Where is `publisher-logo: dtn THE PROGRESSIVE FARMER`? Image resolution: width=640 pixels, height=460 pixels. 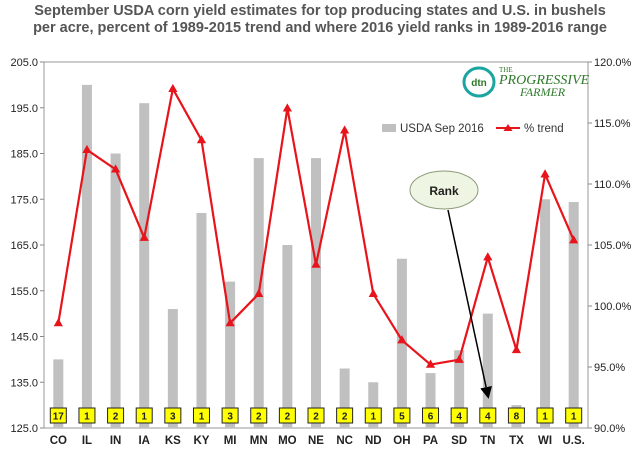 publisher-logo: dtn THE PROGRESSIVE FARMER is located at coordinates (526, 82).